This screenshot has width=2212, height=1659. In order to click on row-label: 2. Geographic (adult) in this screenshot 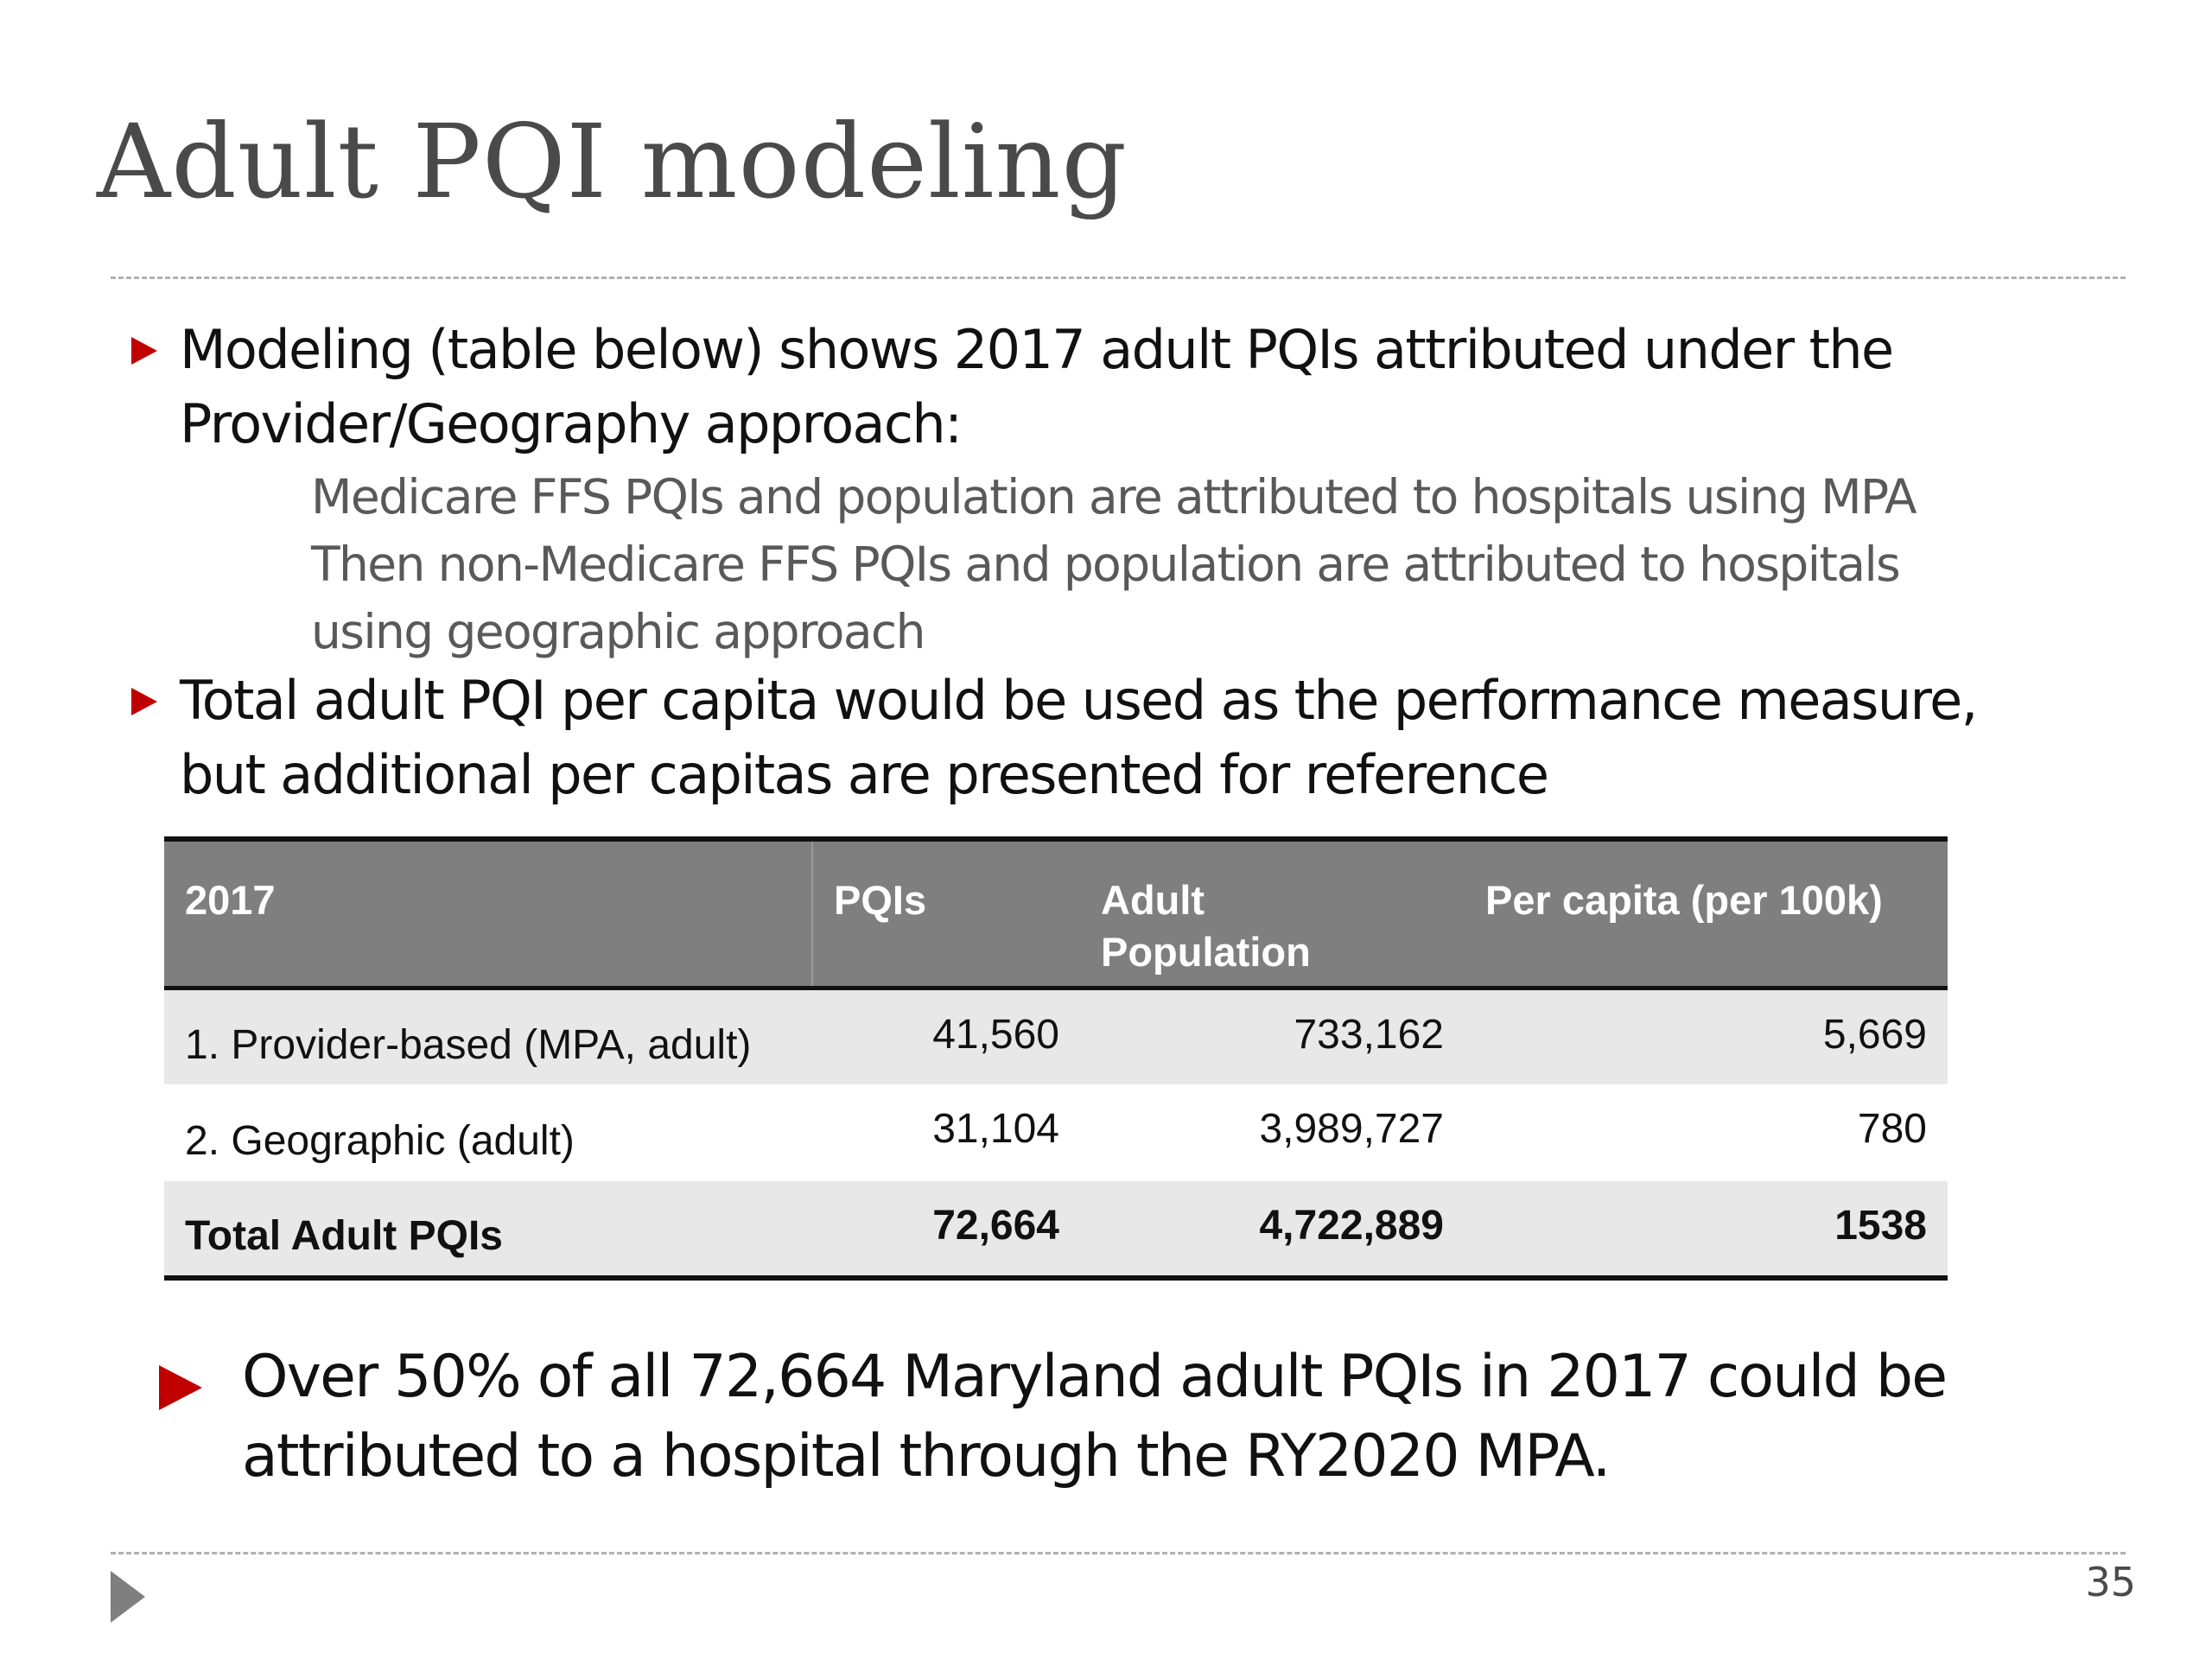, I will do `click(380, 1140)`.